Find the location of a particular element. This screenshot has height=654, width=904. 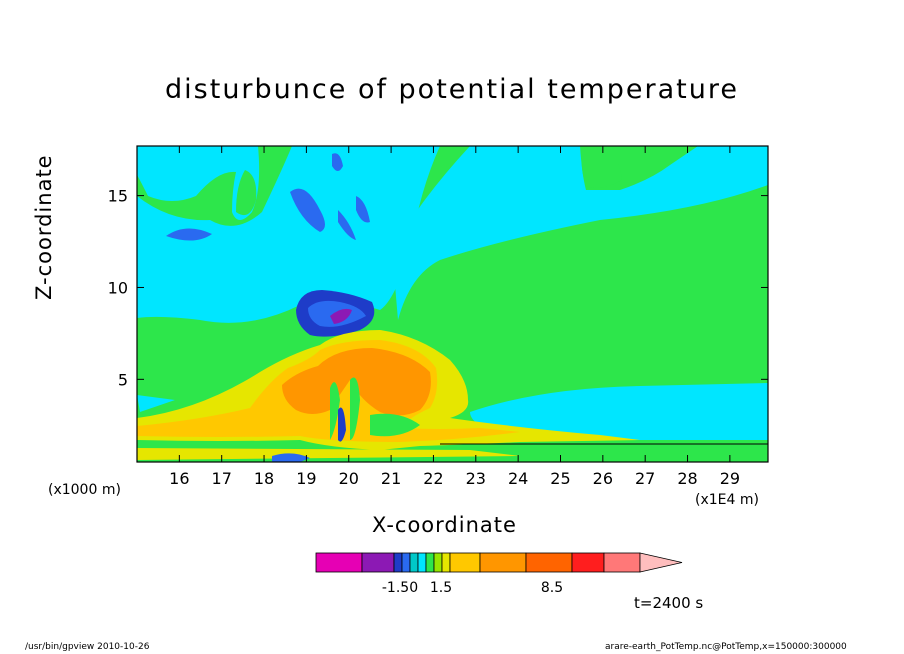

footer-command: /usr/bin/gpview 2010-10-26 is located at coordinates (87, 647).